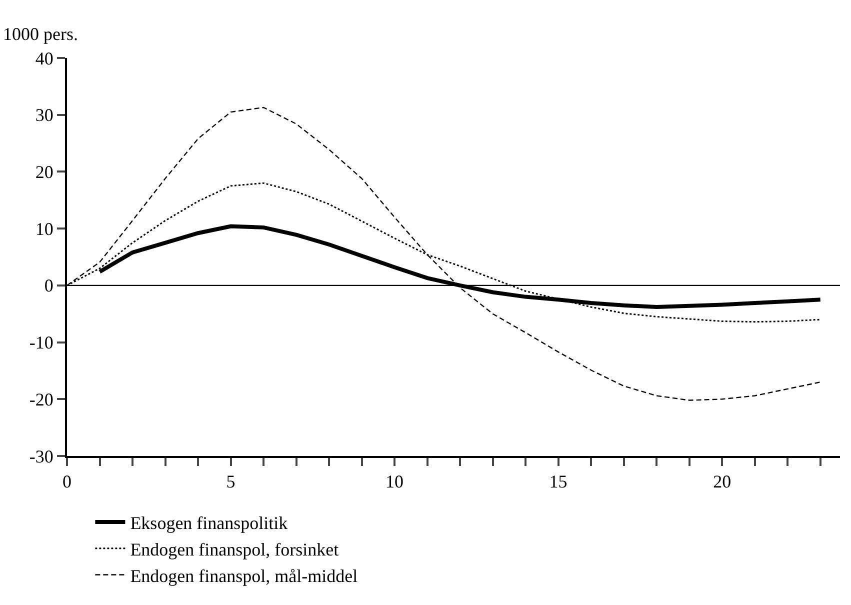  What do you see at coordinates (41, 342) in the screenshot?
I see `y-tick-label: -10` at bounding box center [41, 342].